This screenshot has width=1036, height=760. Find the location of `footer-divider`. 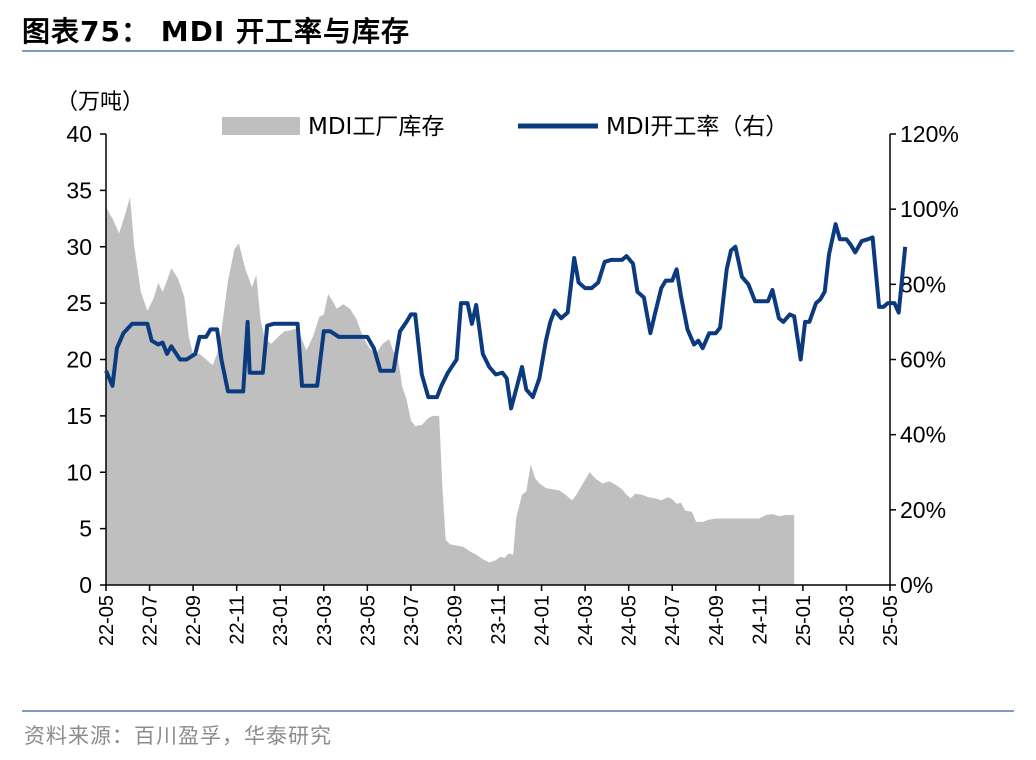

footer-divider is located at coordinates (518, 711).